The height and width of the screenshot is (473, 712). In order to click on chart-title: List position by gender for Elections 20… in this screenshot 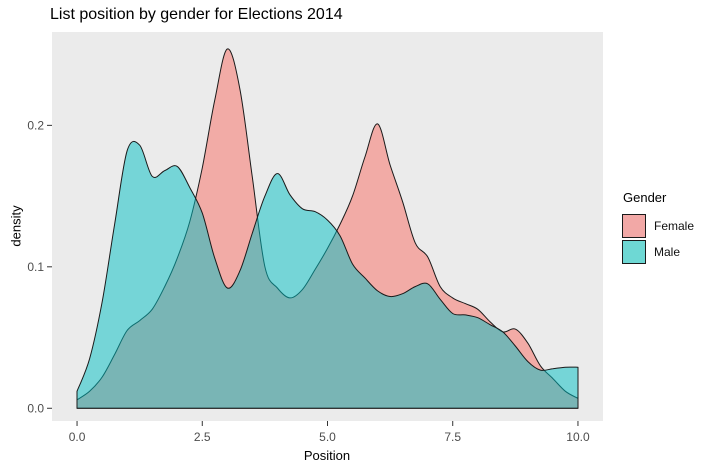, I will do `click(196, 14)`.